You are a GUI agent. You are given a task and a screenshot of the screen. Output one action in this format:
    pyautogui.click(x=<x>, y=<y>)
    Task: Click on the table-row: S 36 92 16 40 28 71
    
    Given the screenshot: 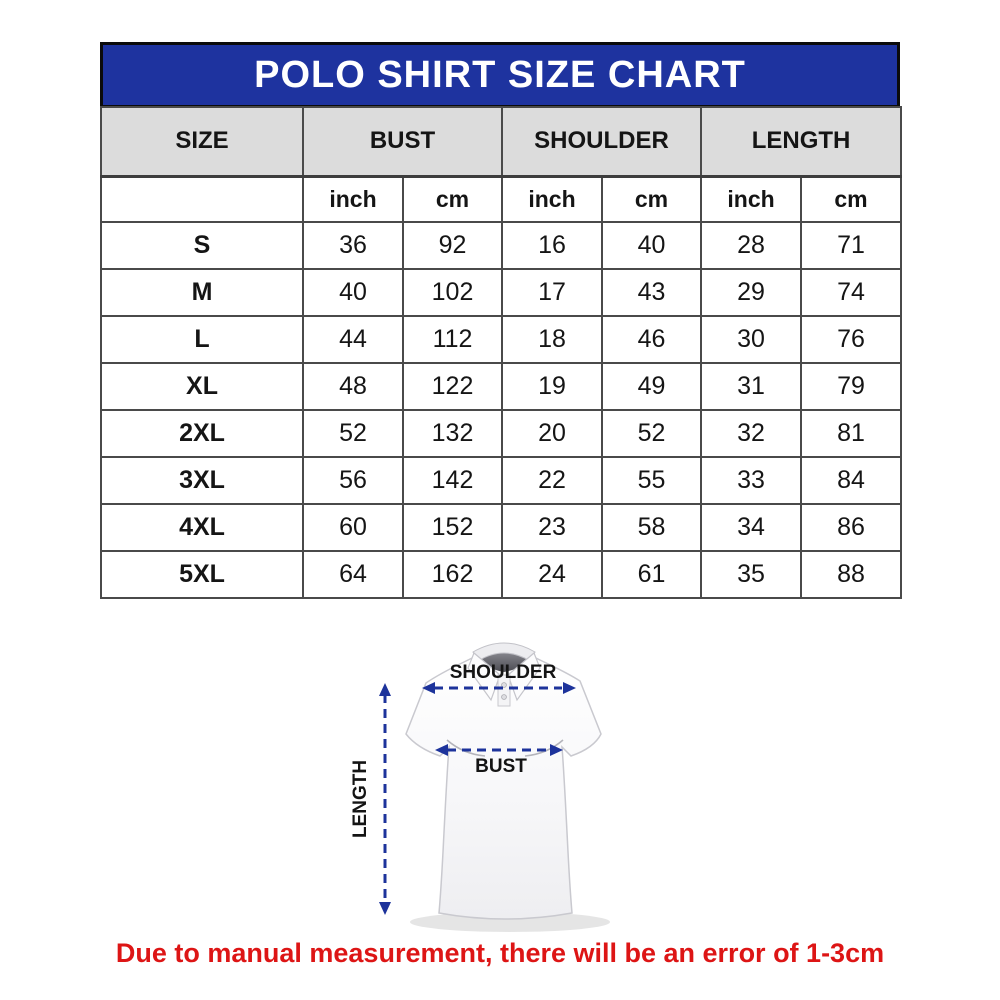 What is the action you would take?
    pyautogui.click(x=501, y=245)
    